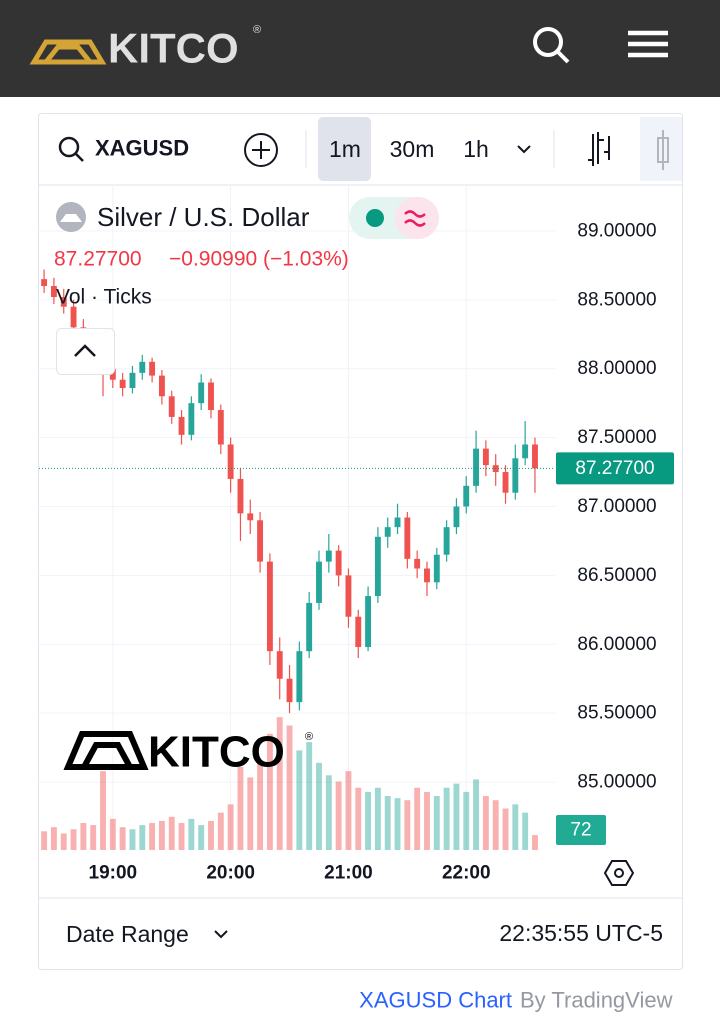 This screenshot has width=720, height=1025. Describe the element at coordinates (648, 44) in the screenshot. I see `menu-button` at that location.